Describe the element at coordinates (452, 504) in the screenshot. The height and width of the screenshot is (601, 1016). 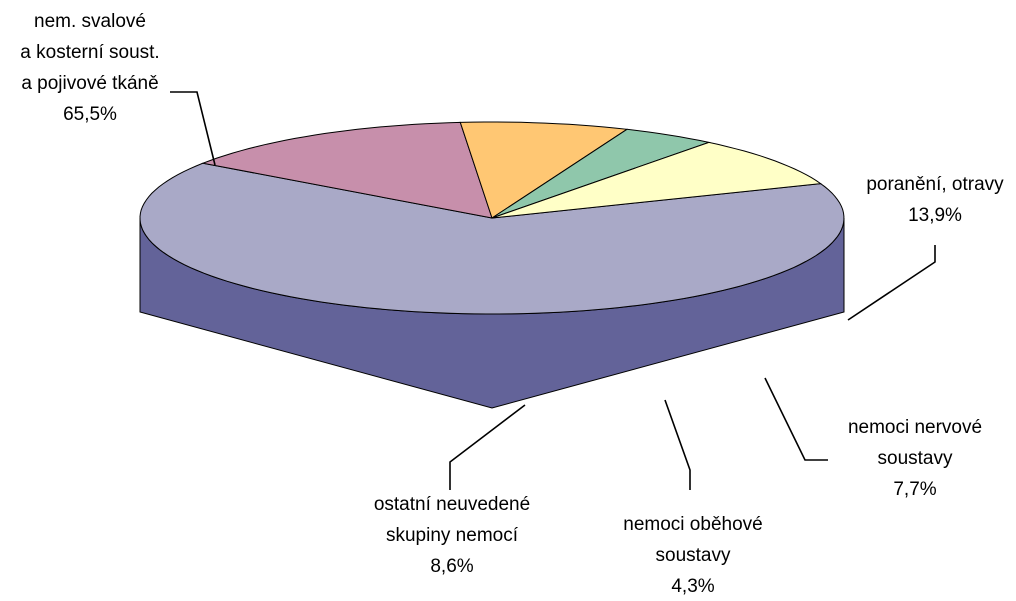
I see `slice-label: ostatní neuvedené` at that location.